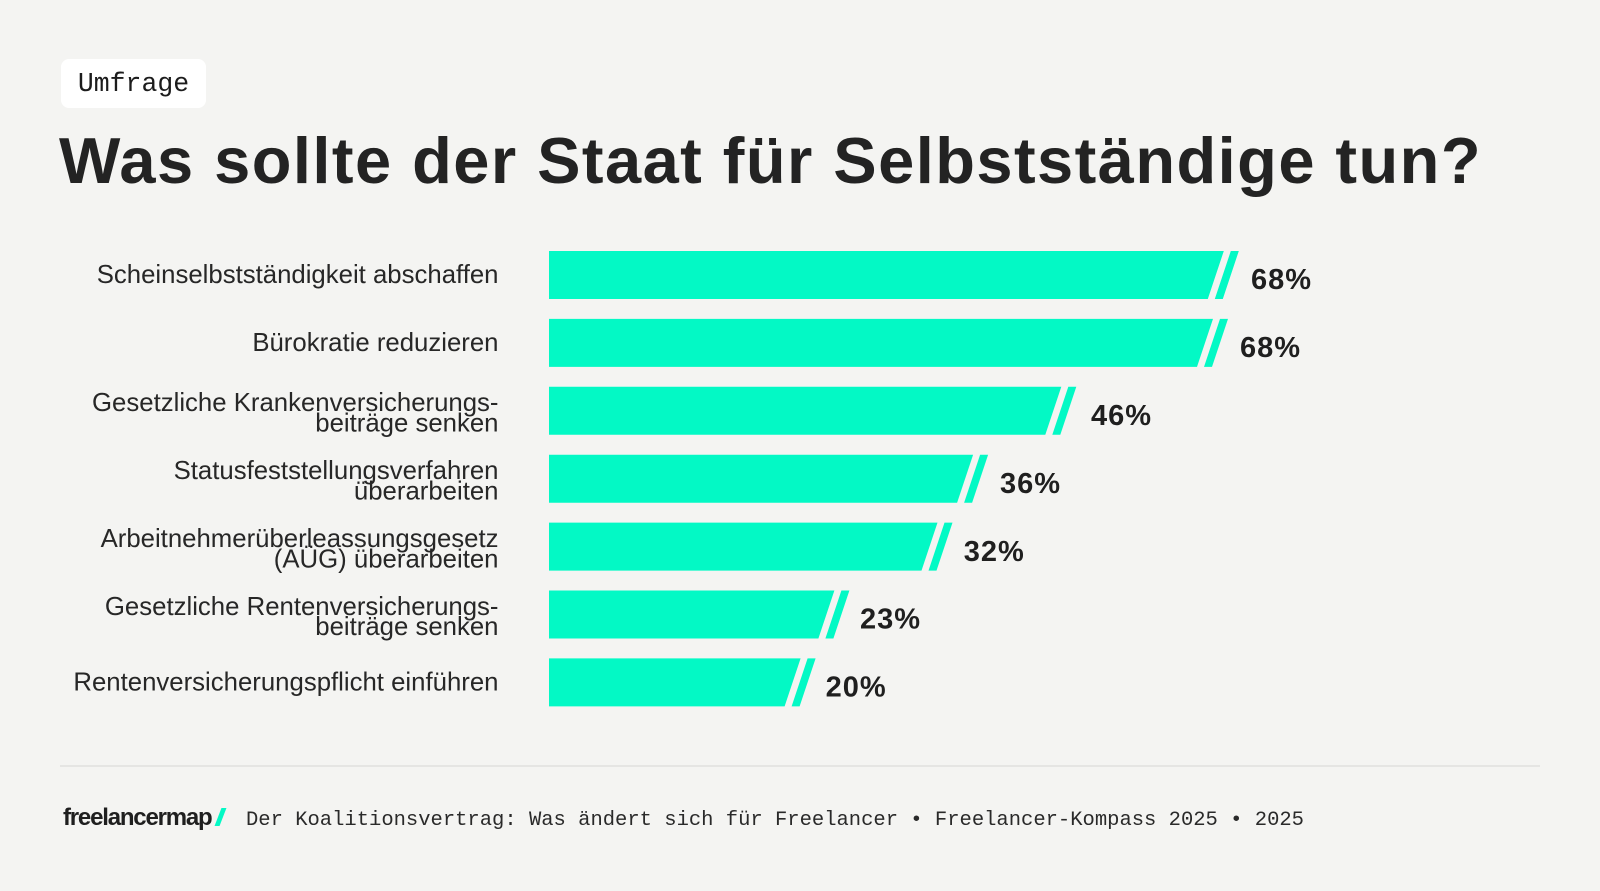 This screenshot has width=1600, height=891. I want to click on svg-text: 20%, so click(856, 688).